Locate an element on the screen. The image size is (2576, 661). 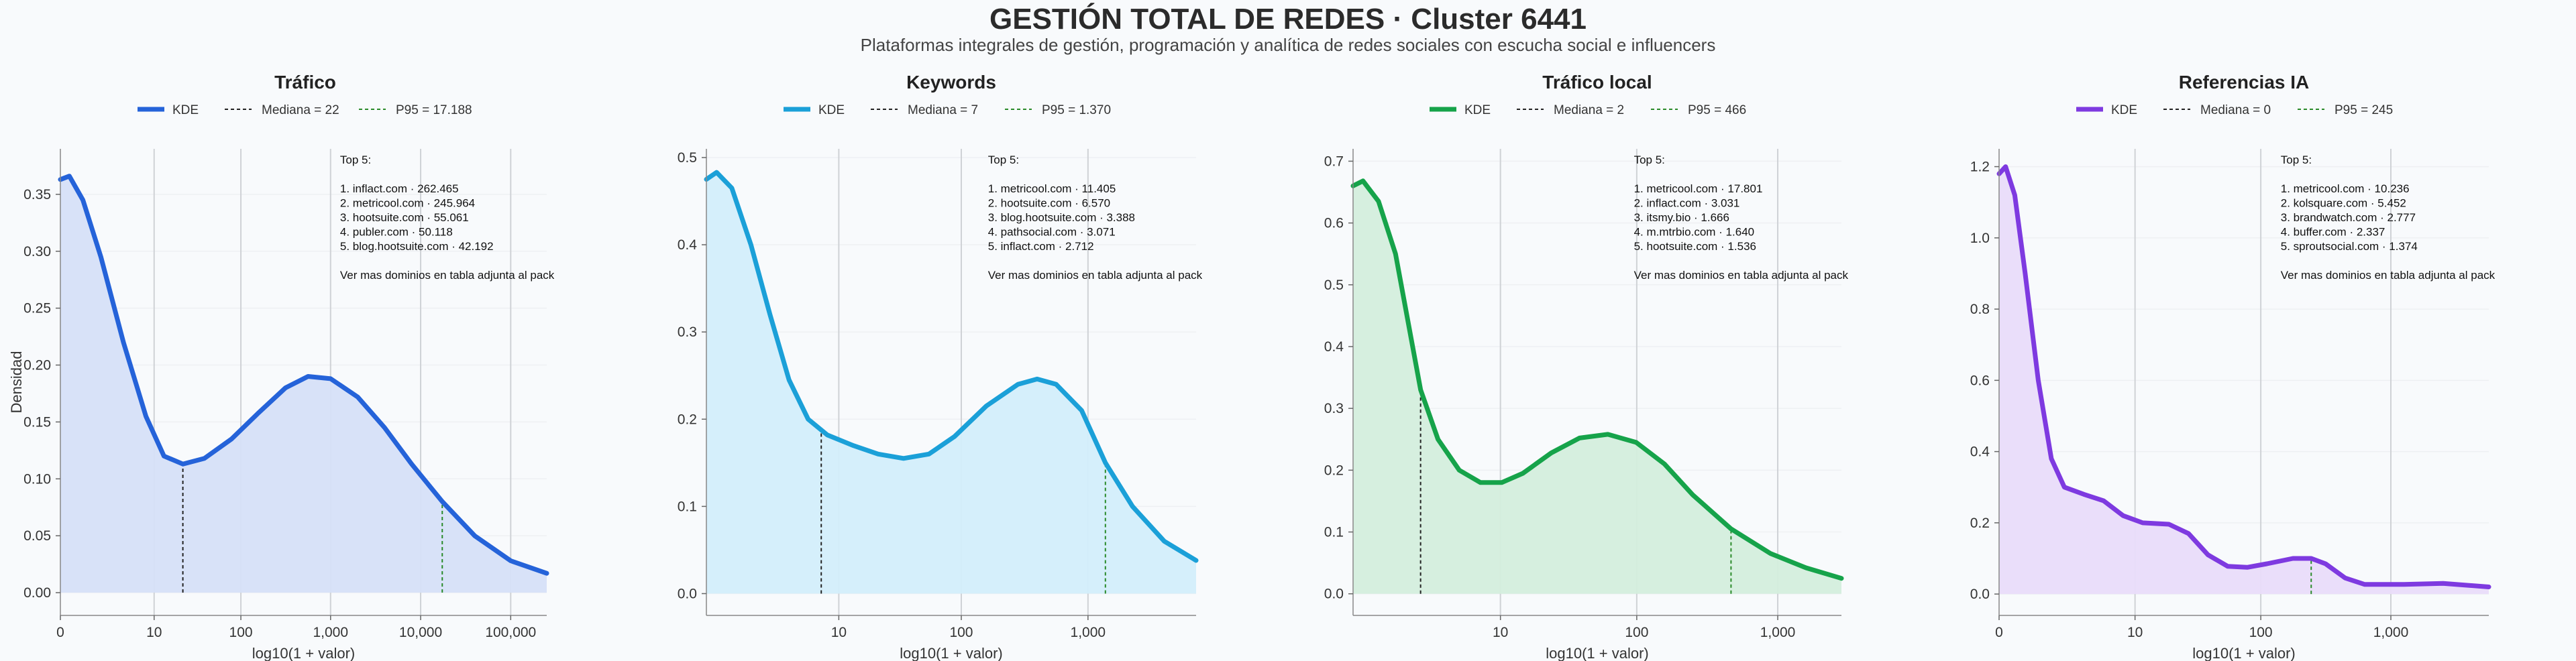
annotation-line: 1. metricool.com · 17.801 is located at coordinates (1698, 188).